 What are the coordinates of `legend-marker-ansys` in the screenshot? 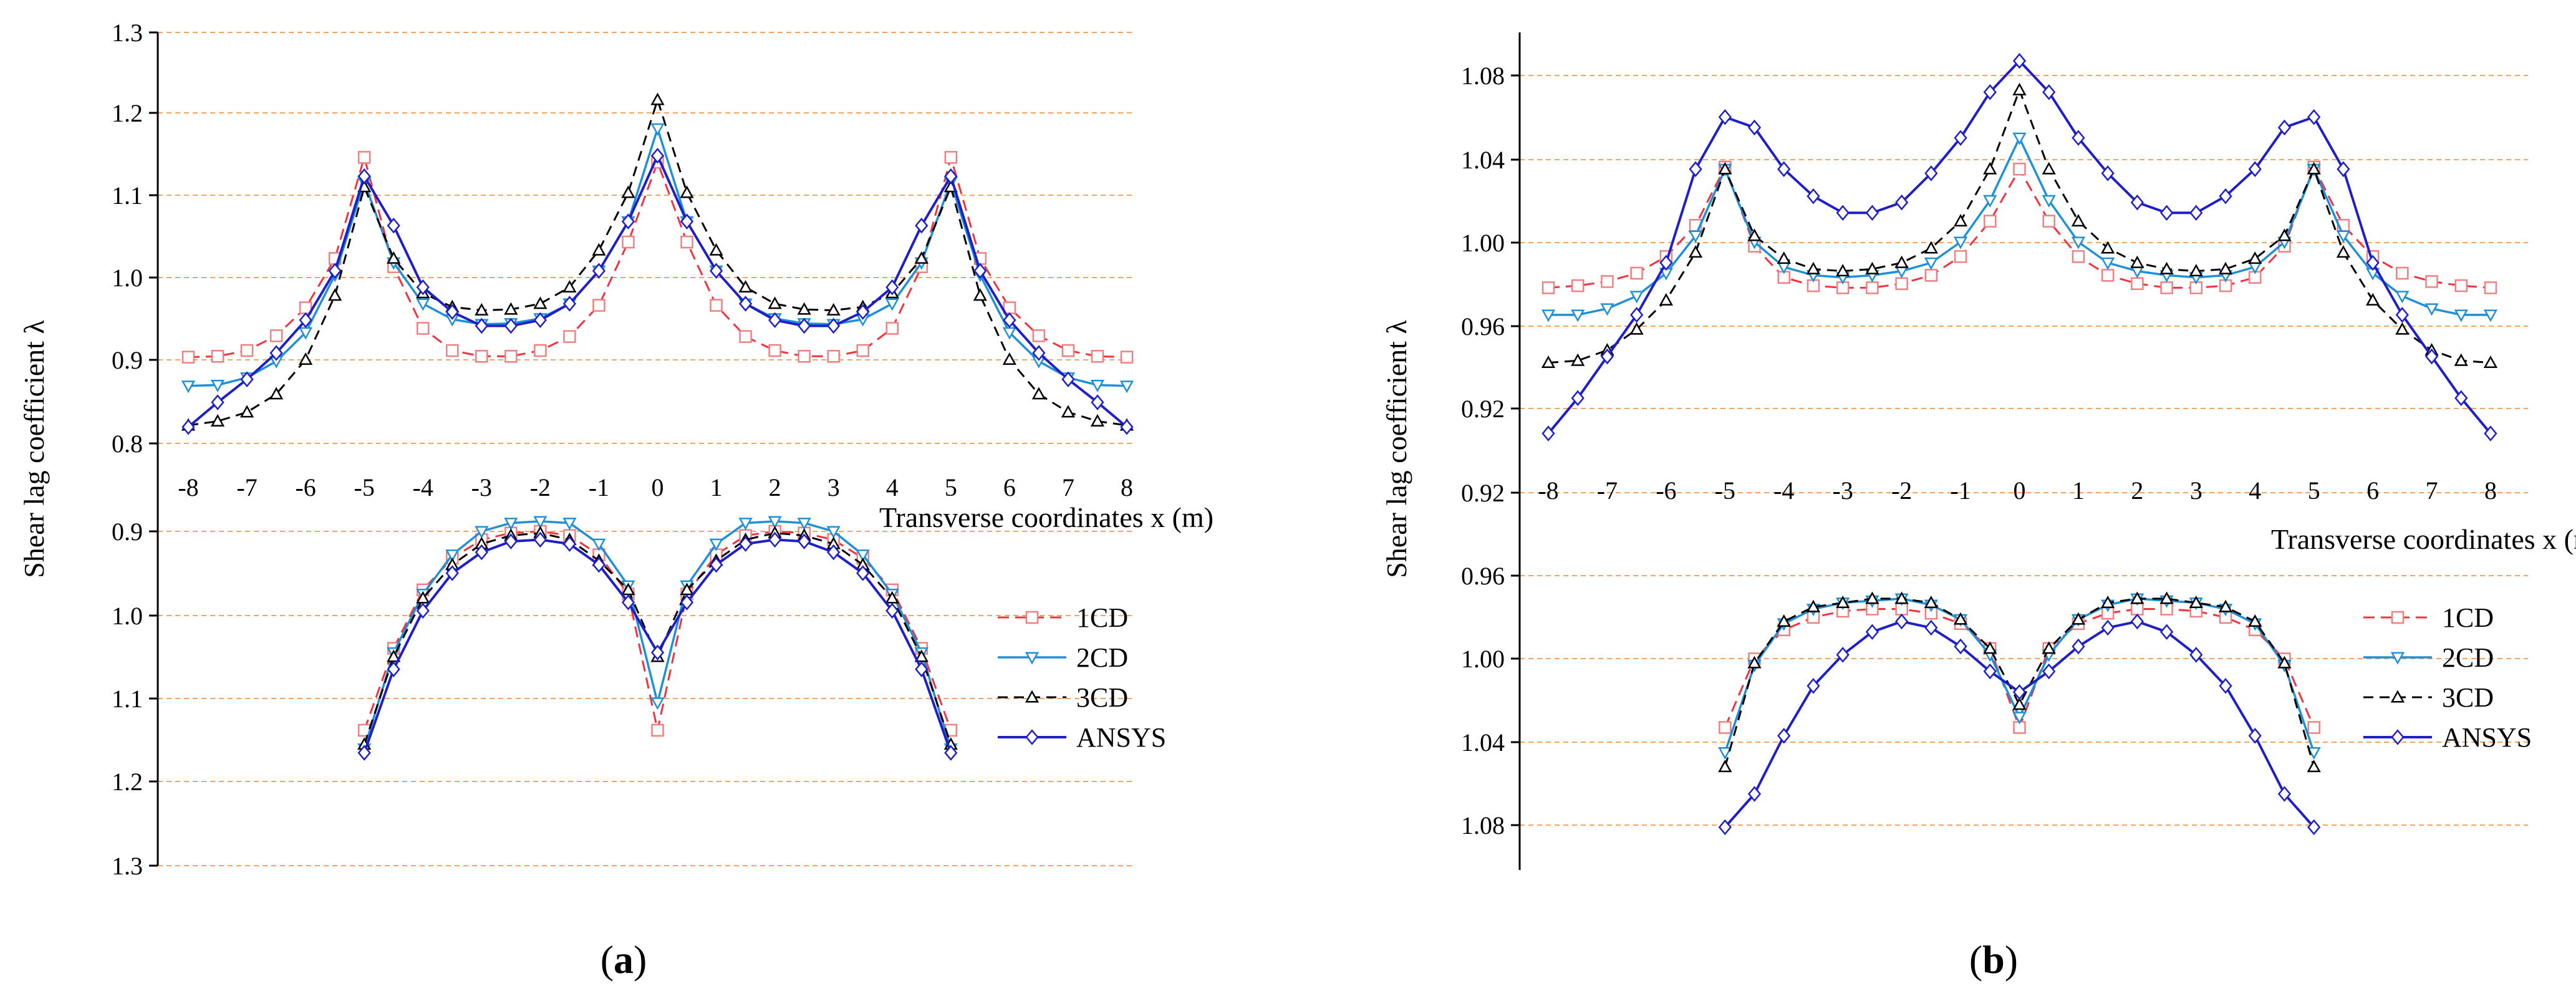 It's located at (1032, 737).